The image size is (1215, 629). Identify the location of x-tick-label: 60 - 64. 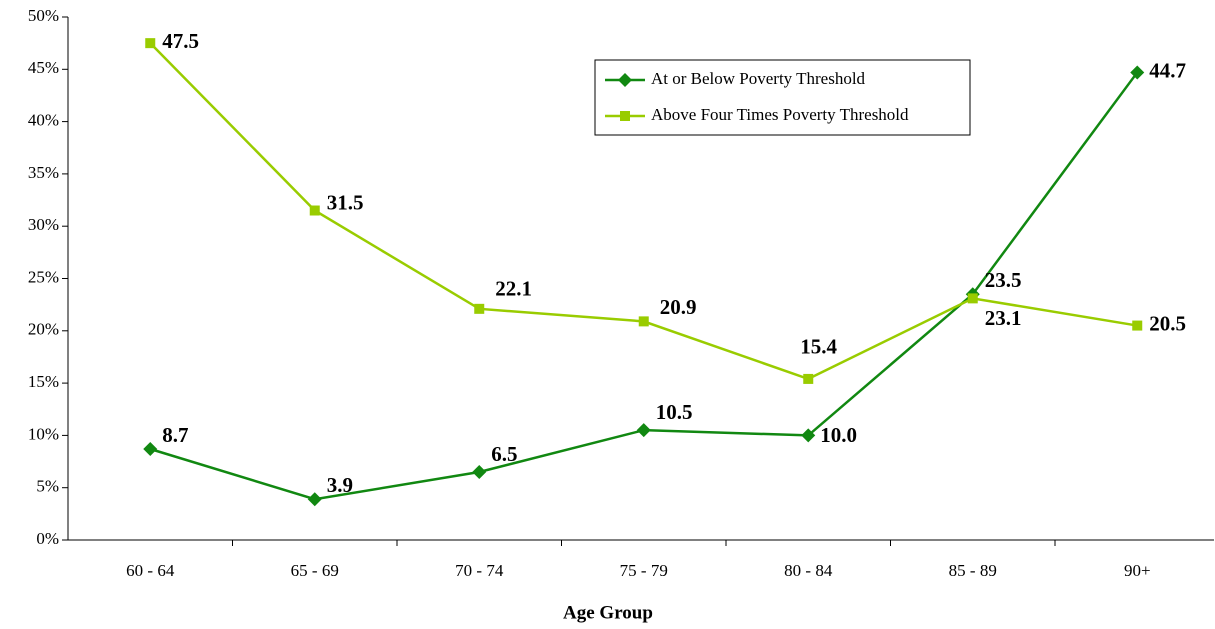
(150, 570).